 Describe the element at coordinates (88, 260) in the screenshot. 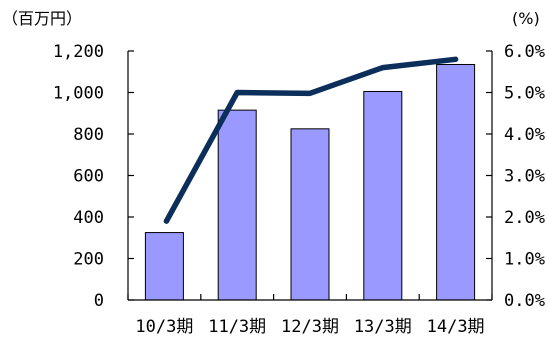

I see `left-tick-label: 200` at that location.